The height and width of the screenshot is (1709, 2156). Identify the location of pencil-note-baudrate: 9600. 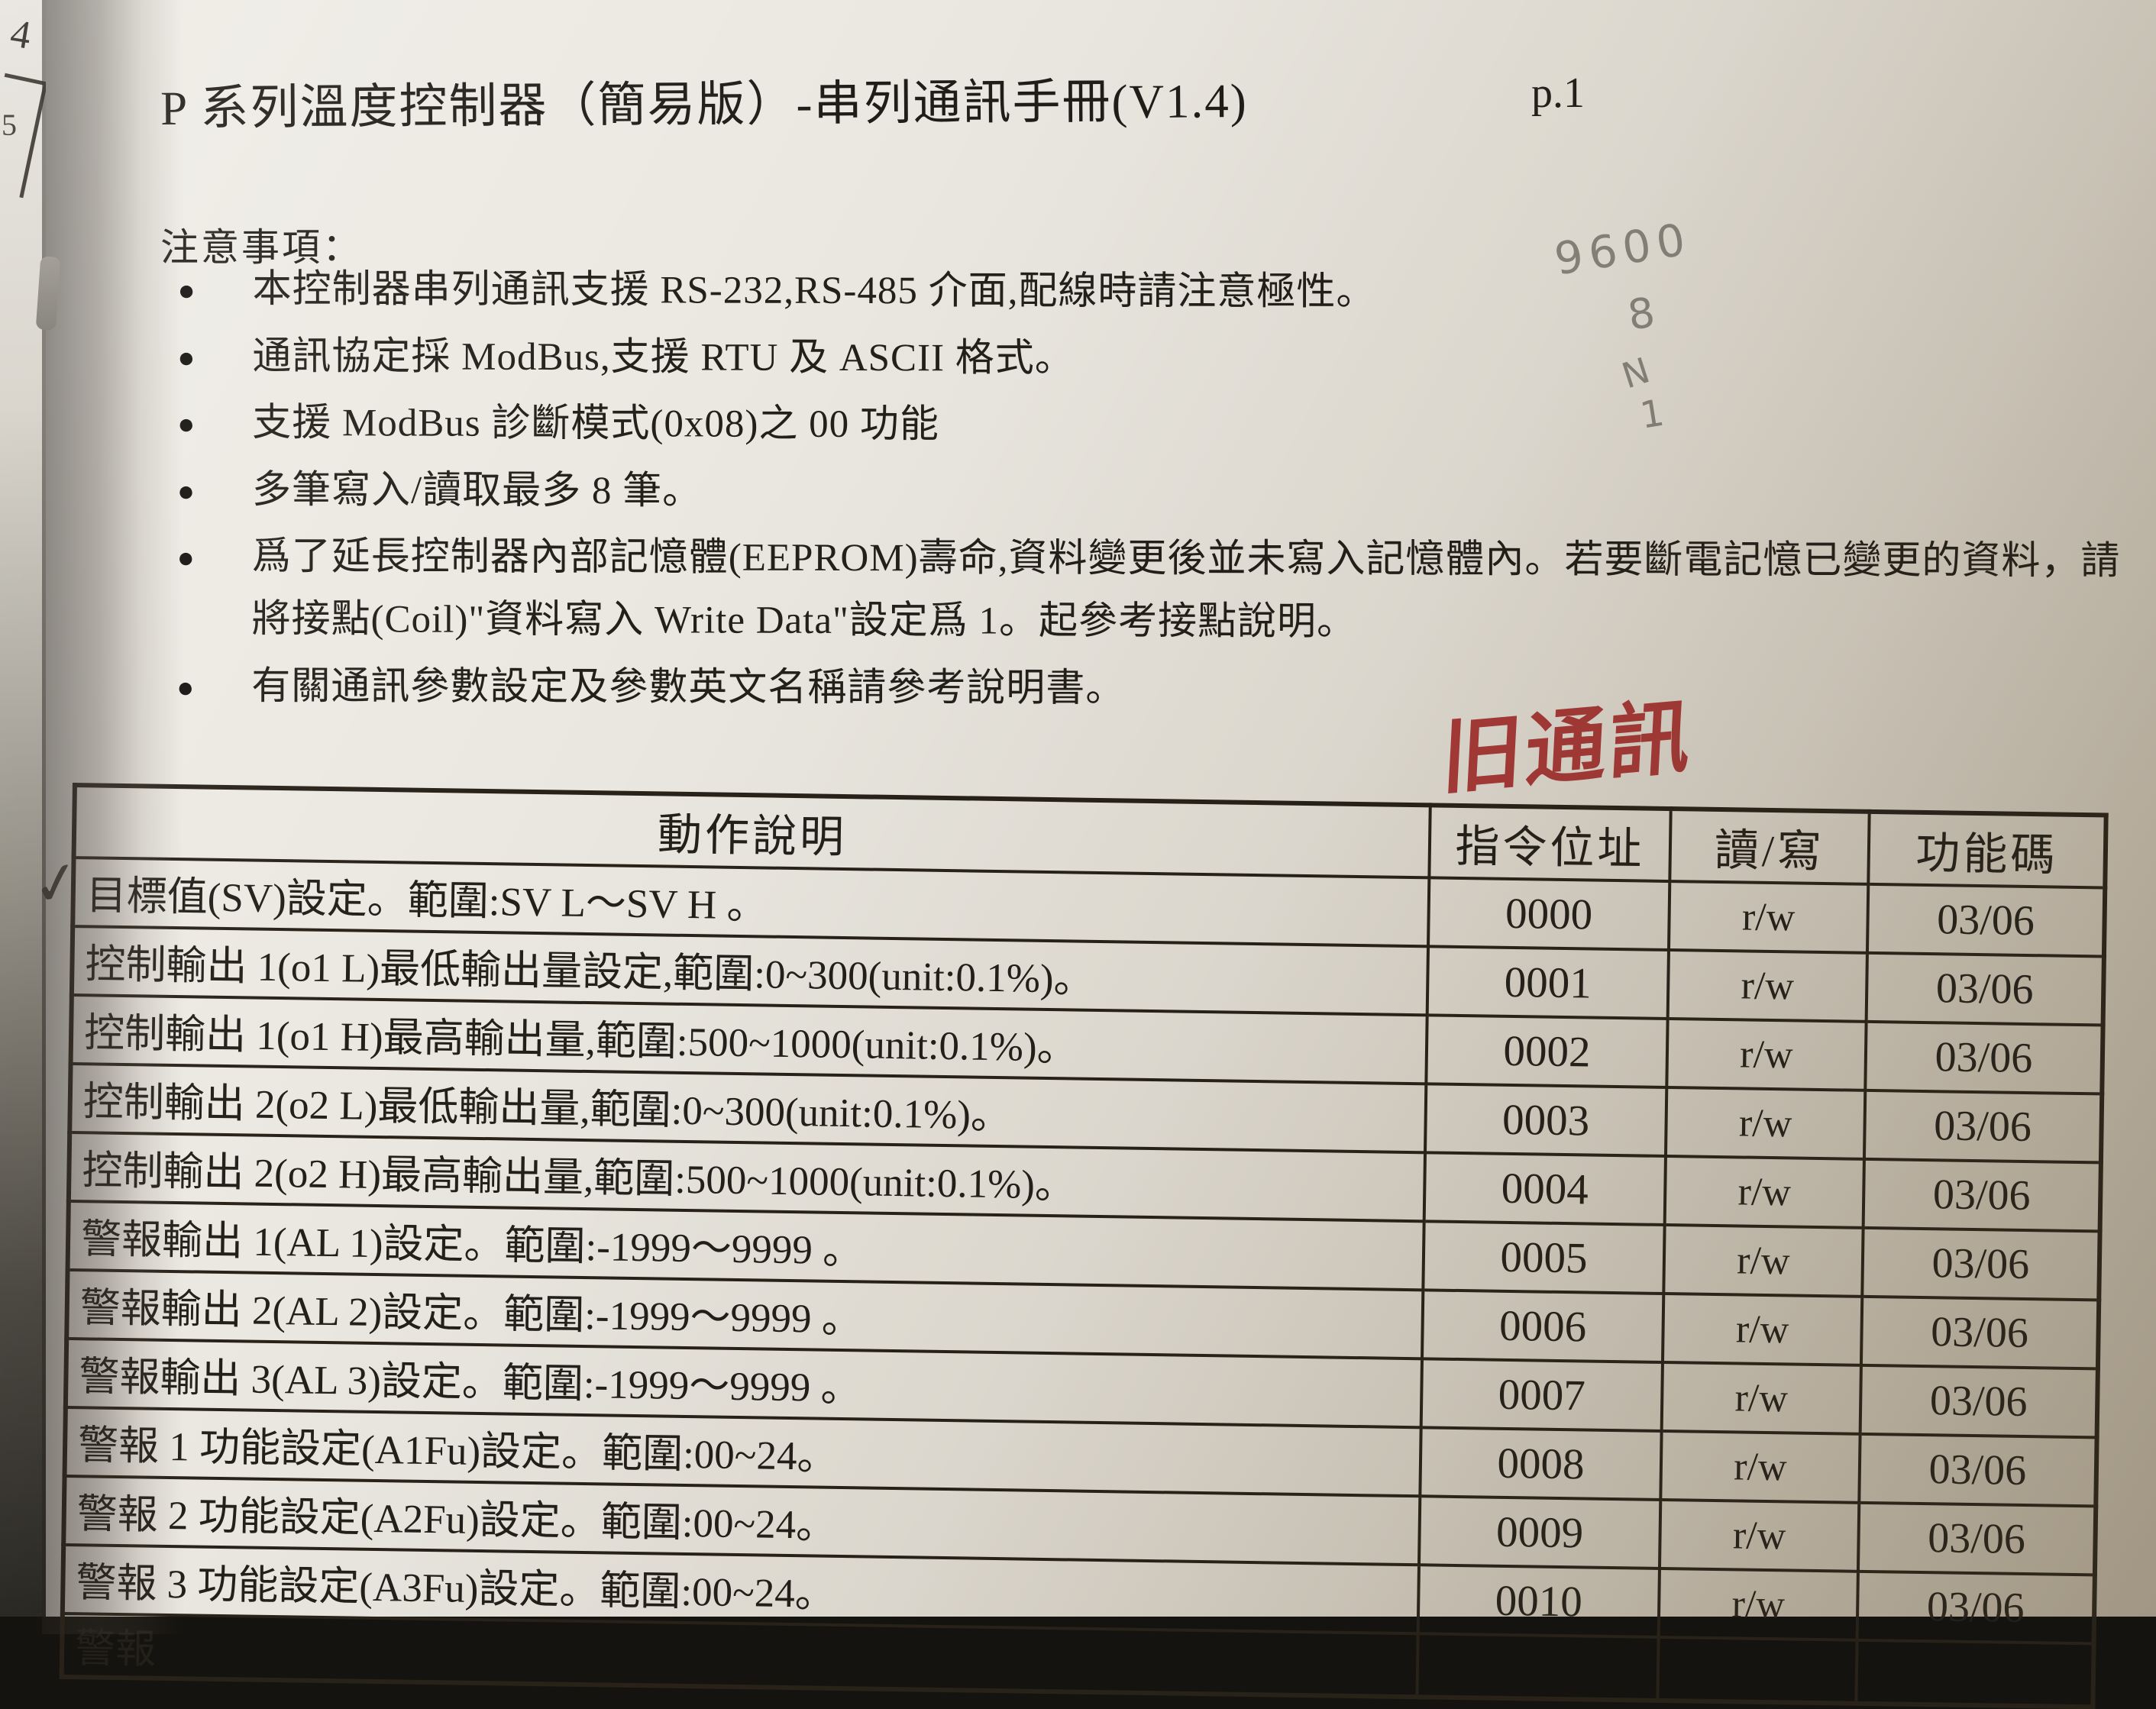
(1622, 249).